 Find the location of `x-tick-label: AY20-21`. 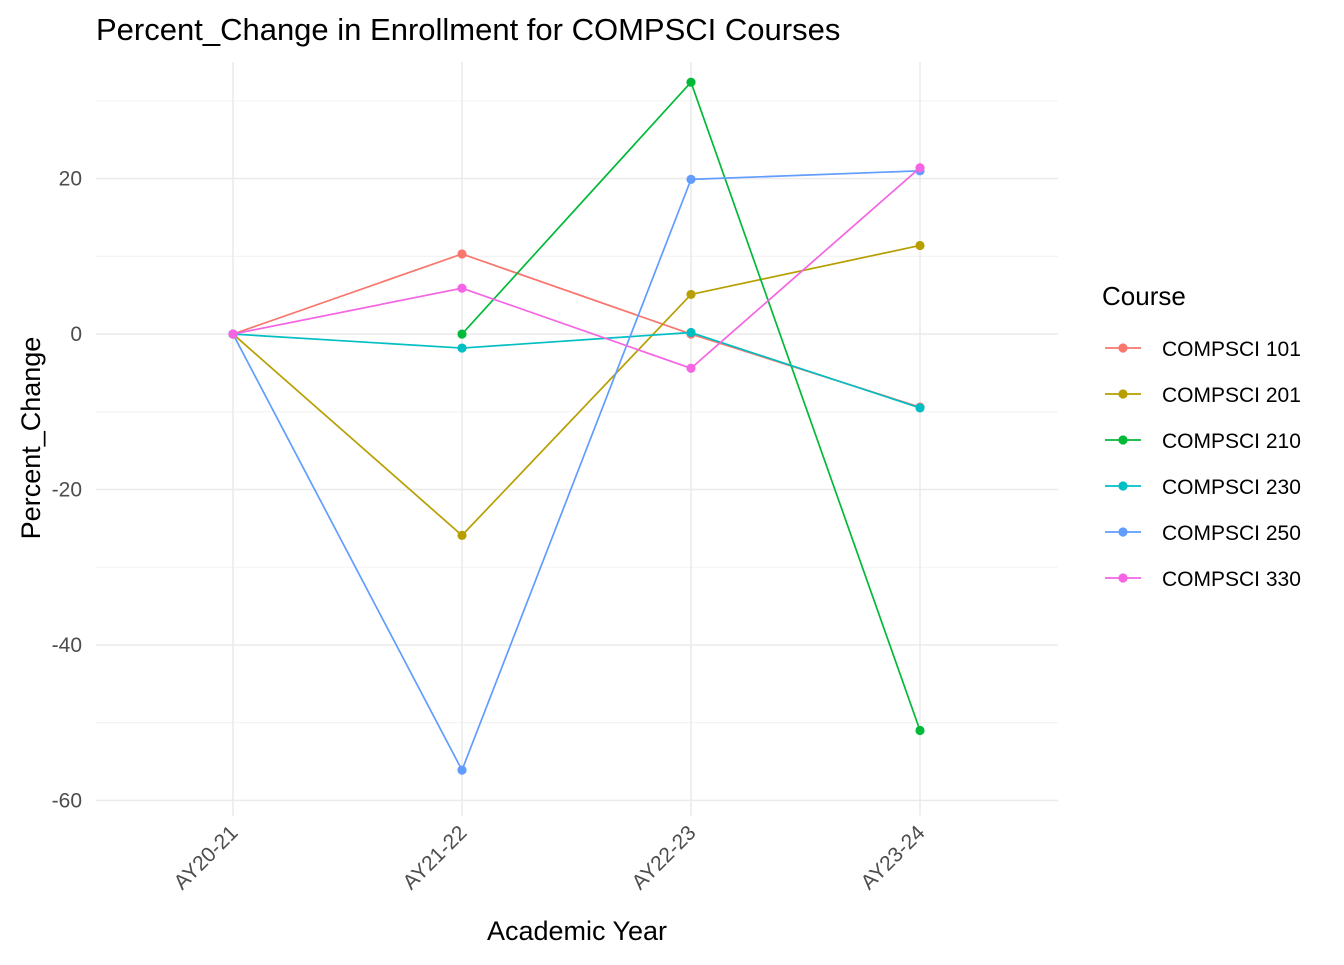

x-tick-label: AY20-21 is located at coordinates (206, 857).